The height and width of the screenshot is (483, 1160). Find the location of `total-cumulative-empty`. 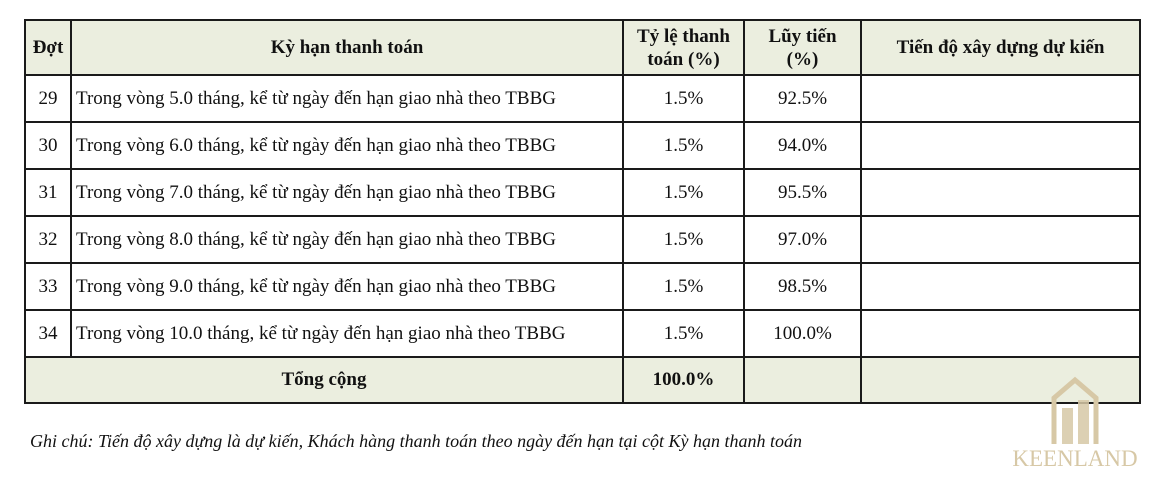

total-cumulative-empty is located at coordinates (802, 380).